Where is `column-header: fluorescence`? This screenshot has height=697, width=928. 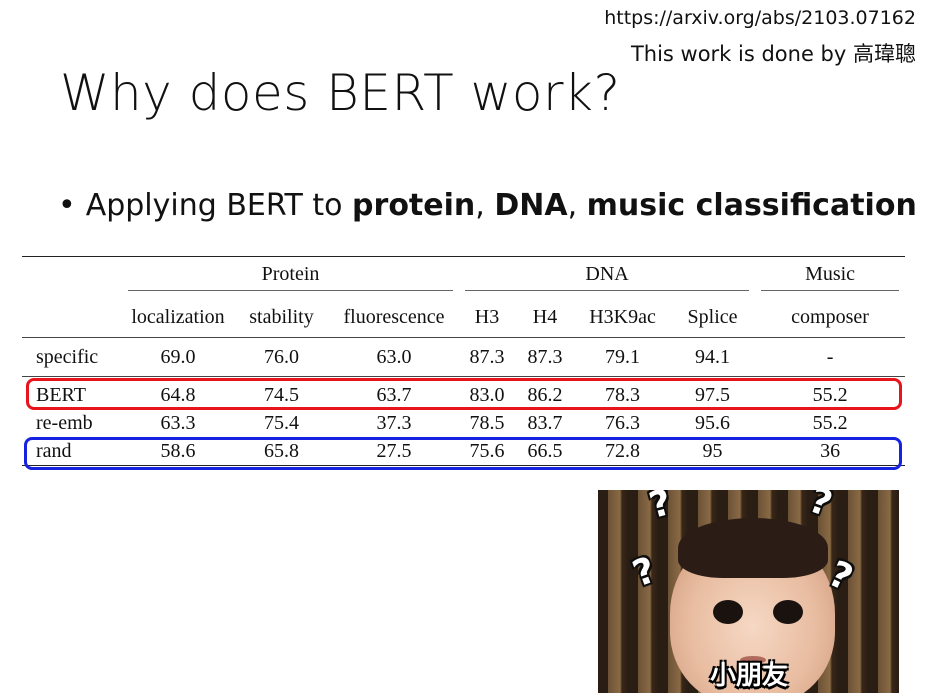
column-header: fluorescence is located at coordinates (394, 317).